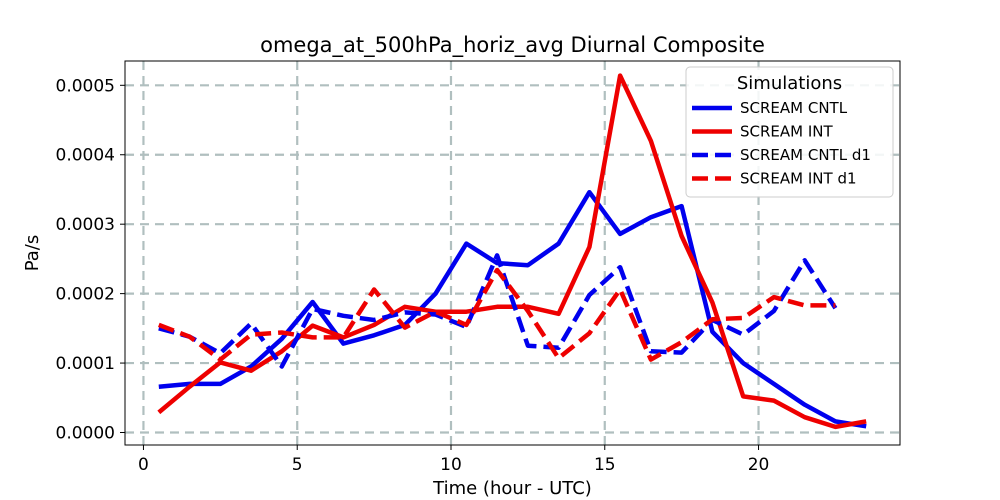  Describe the element at coordinates (798, 179) in the screenshot. I see `legend-label-4: SCREAM INT d1` at that location.